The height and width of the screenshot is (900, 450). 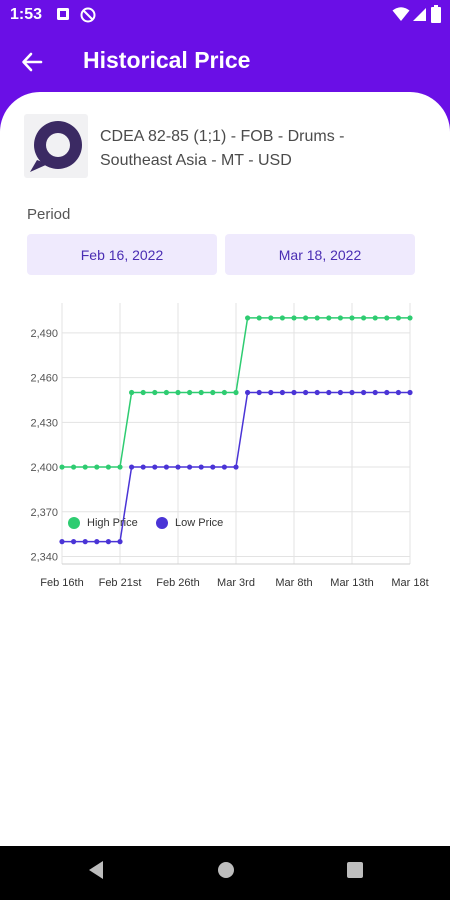 I want to click on x-tick-label: Feb 21st, so click(x=120, y=583).